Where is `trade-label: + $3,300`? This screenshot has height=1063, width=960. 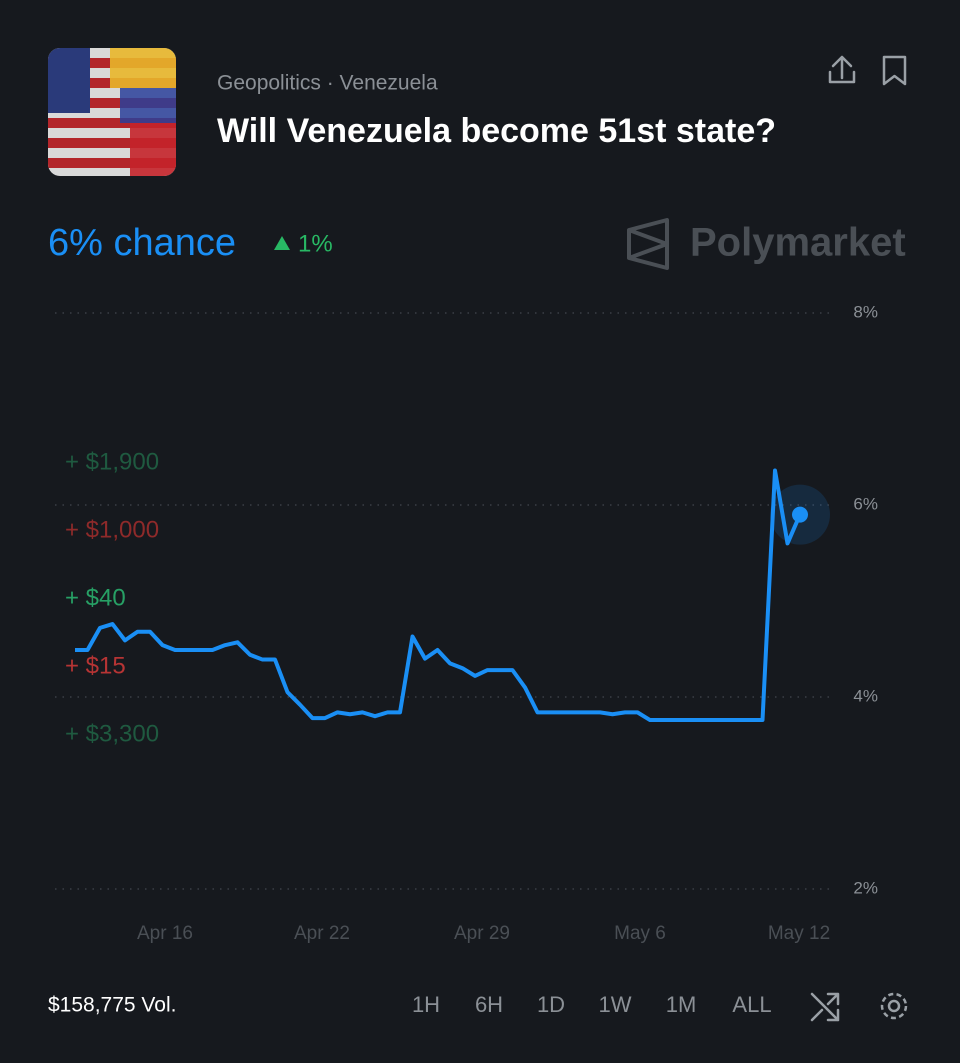
trade-label: + $3,300 is located at coordinates (112, 733).